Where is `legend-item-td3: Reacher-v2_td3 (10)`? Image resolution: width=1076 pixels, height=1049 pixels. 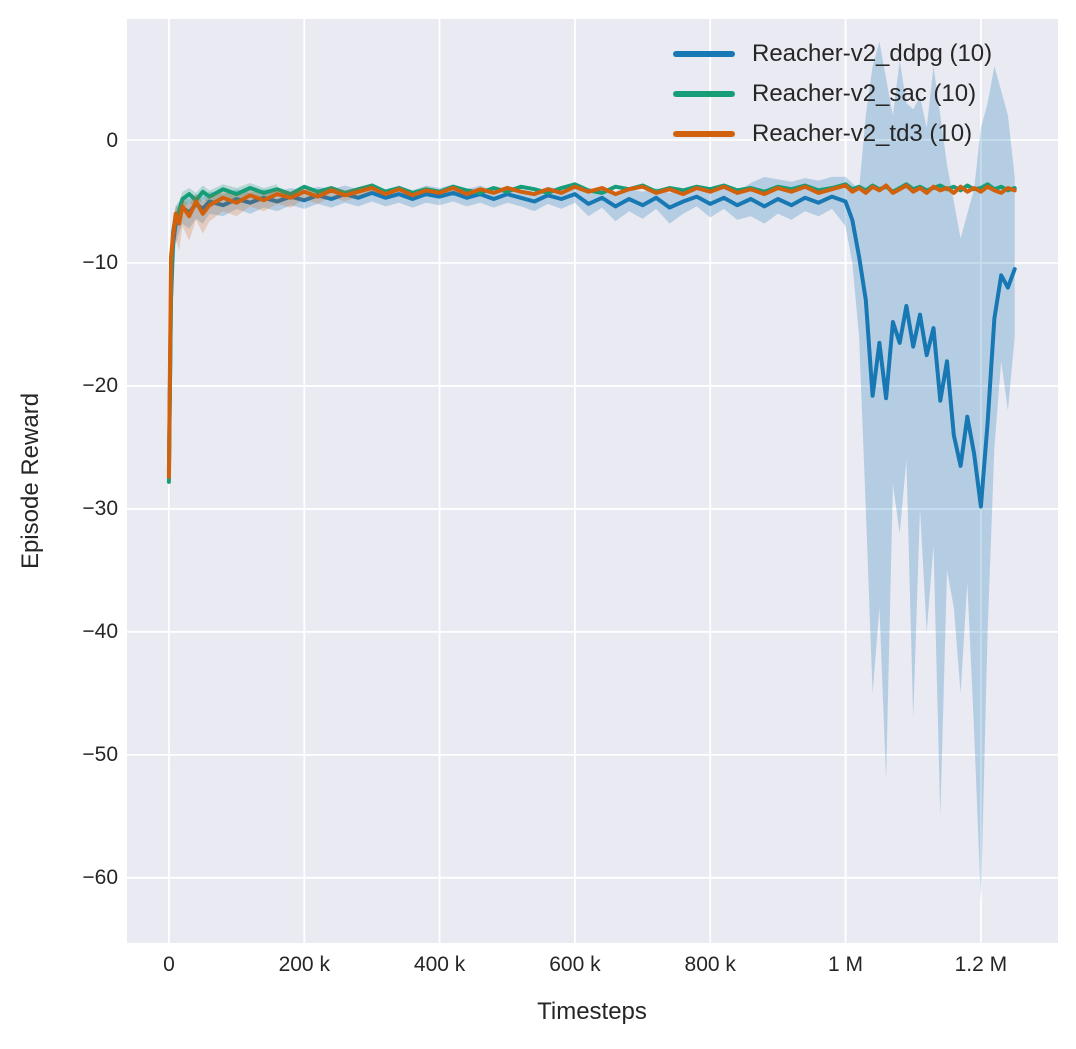 legend-item-td3: Reacher-v2_td3 (10) is located at coordinates (832, 134).